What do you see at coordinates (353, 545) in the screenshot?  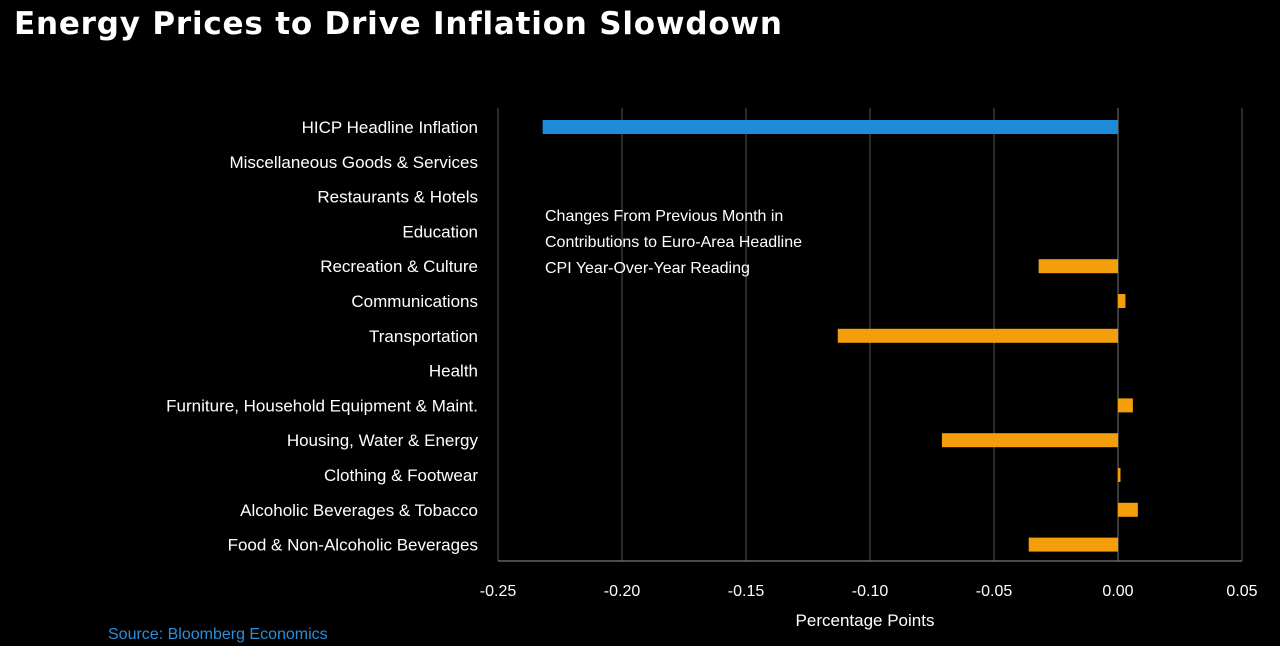 I see `category-label: Food & Non-Alcoholic Beverages` at bounding box center [353, 545].